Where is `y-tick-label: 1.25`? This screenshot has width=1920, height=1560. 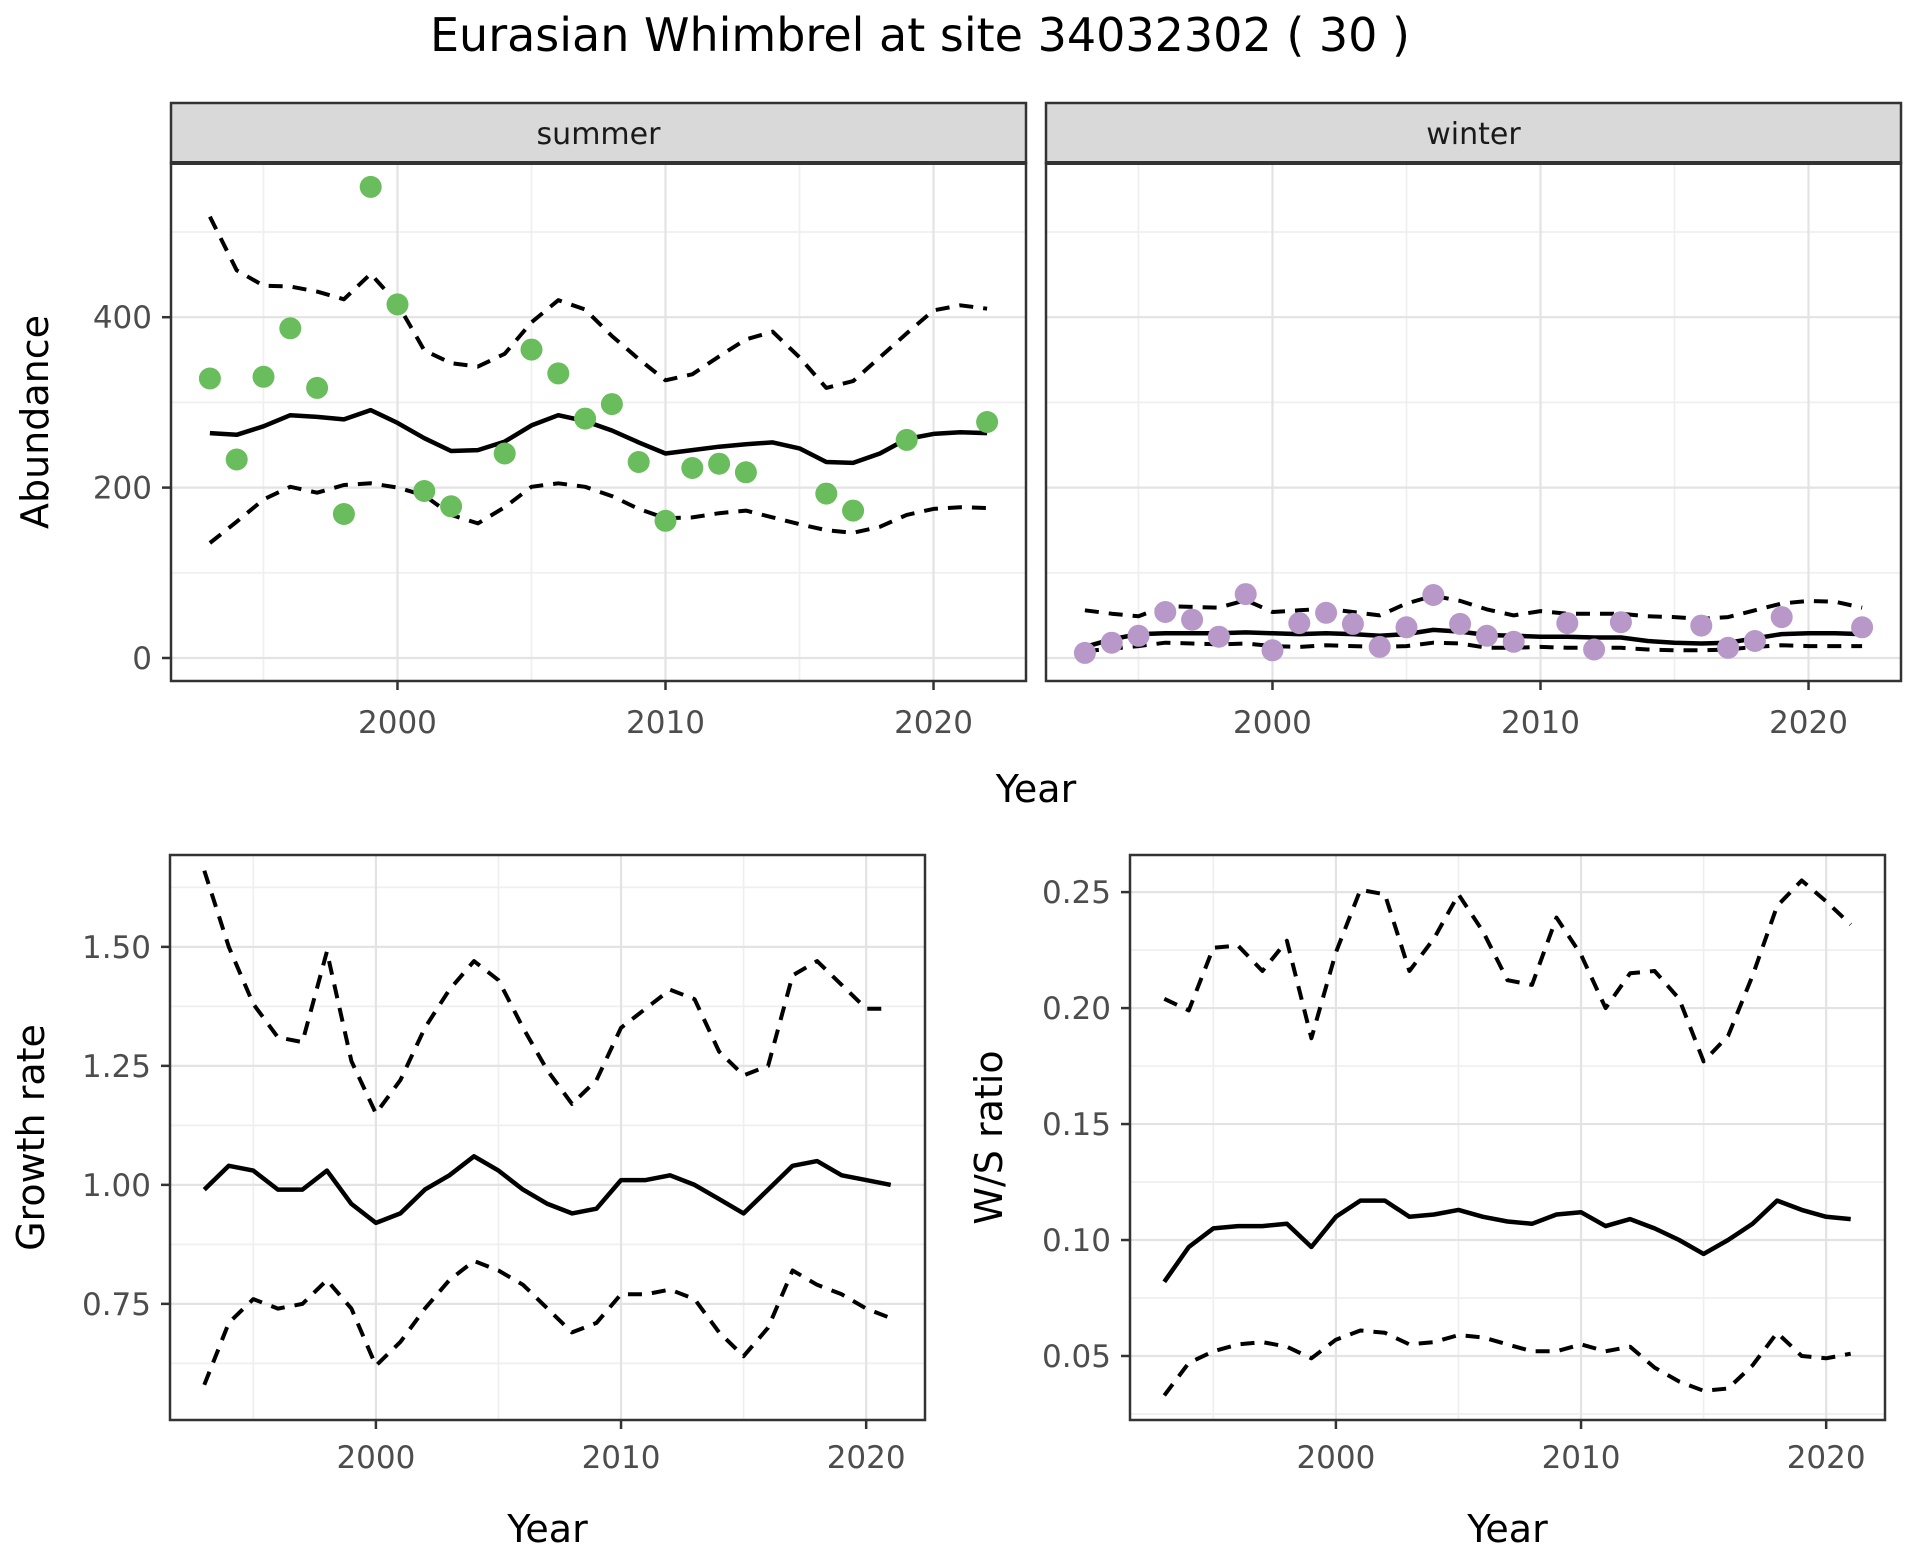 y-tick-label: 1.25 is located at coordinates (116, 1067).